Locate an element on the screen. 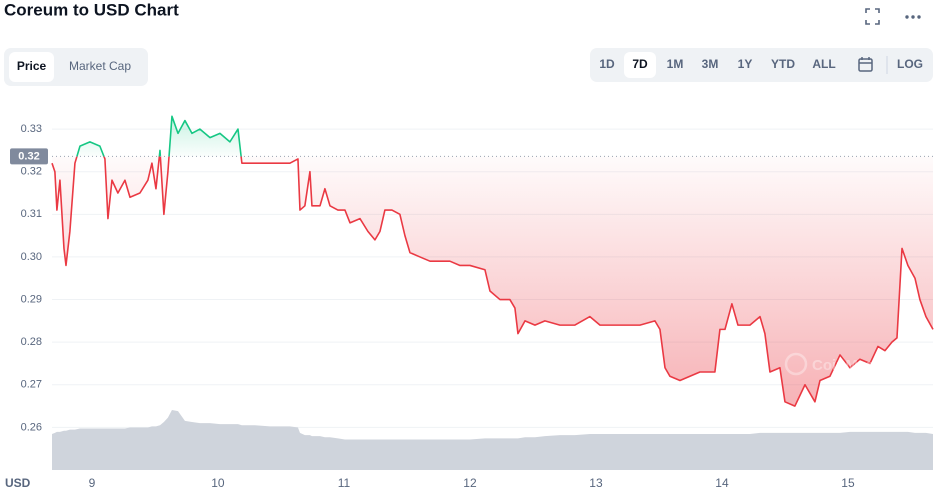  x-tick-label: 13 is located at coordinates (596, 483).